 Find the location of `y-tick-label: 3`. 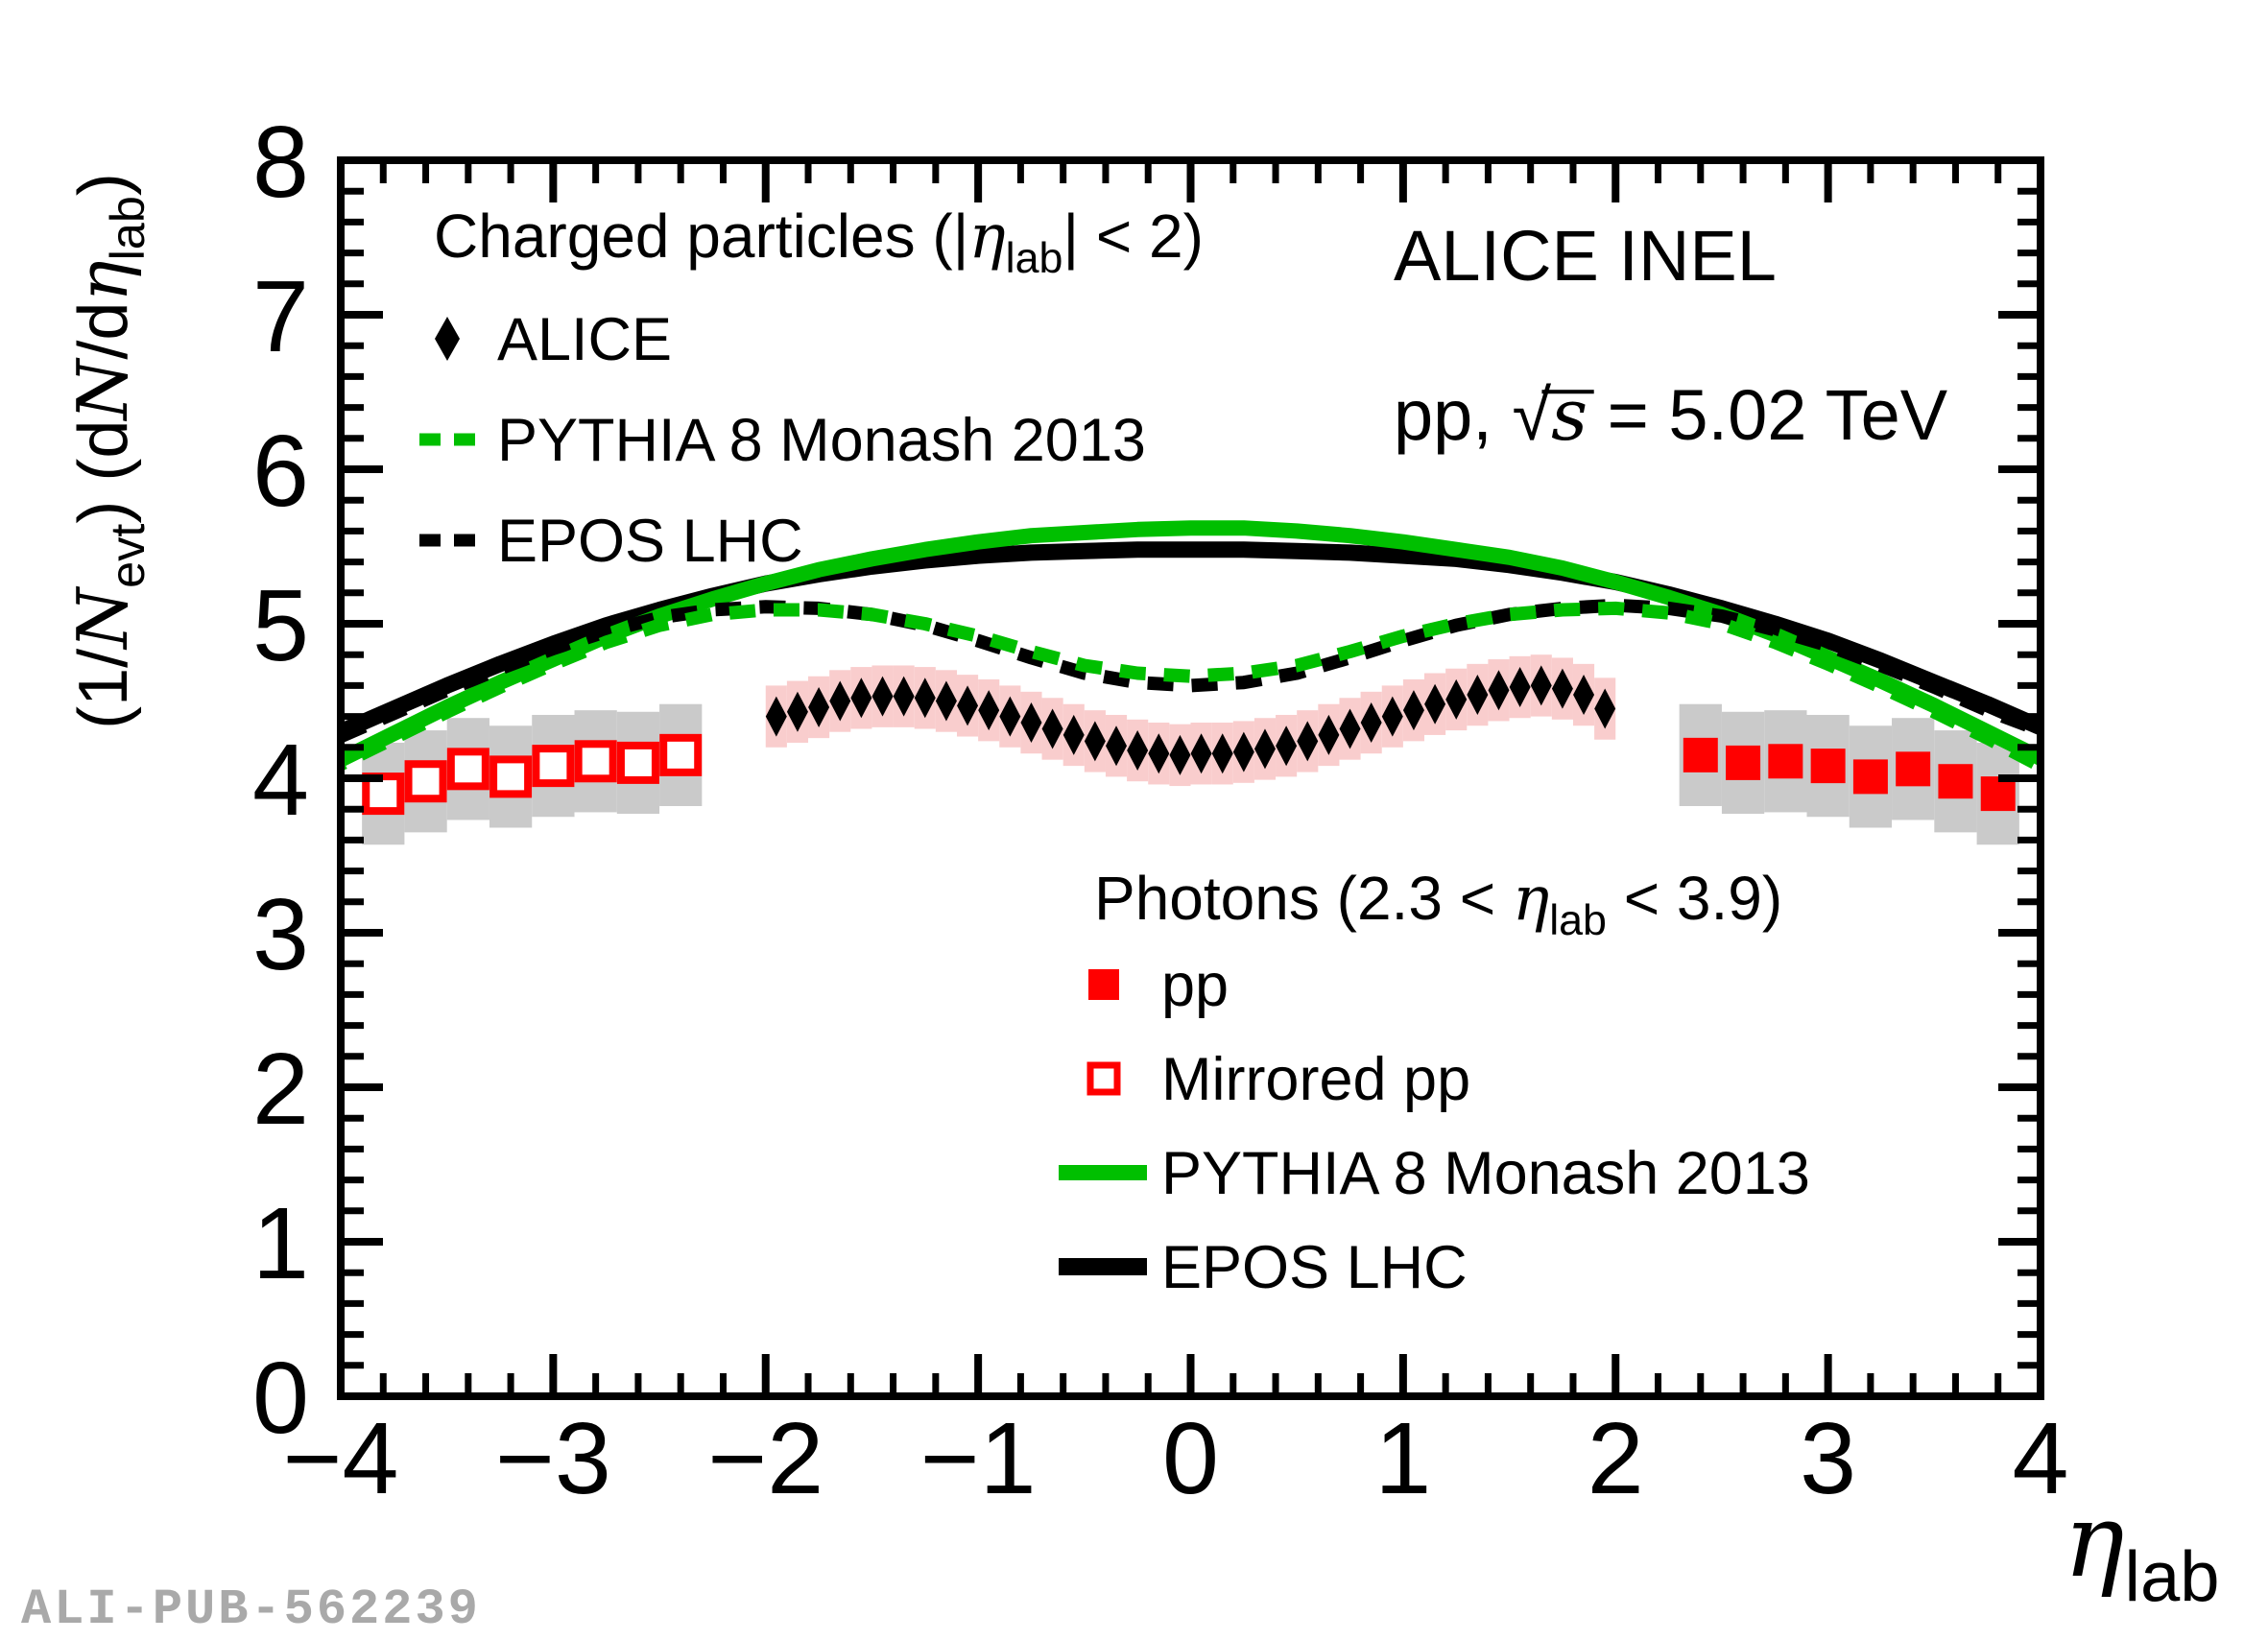

y-tick-label: 3 is located at coordinates (280, 934).